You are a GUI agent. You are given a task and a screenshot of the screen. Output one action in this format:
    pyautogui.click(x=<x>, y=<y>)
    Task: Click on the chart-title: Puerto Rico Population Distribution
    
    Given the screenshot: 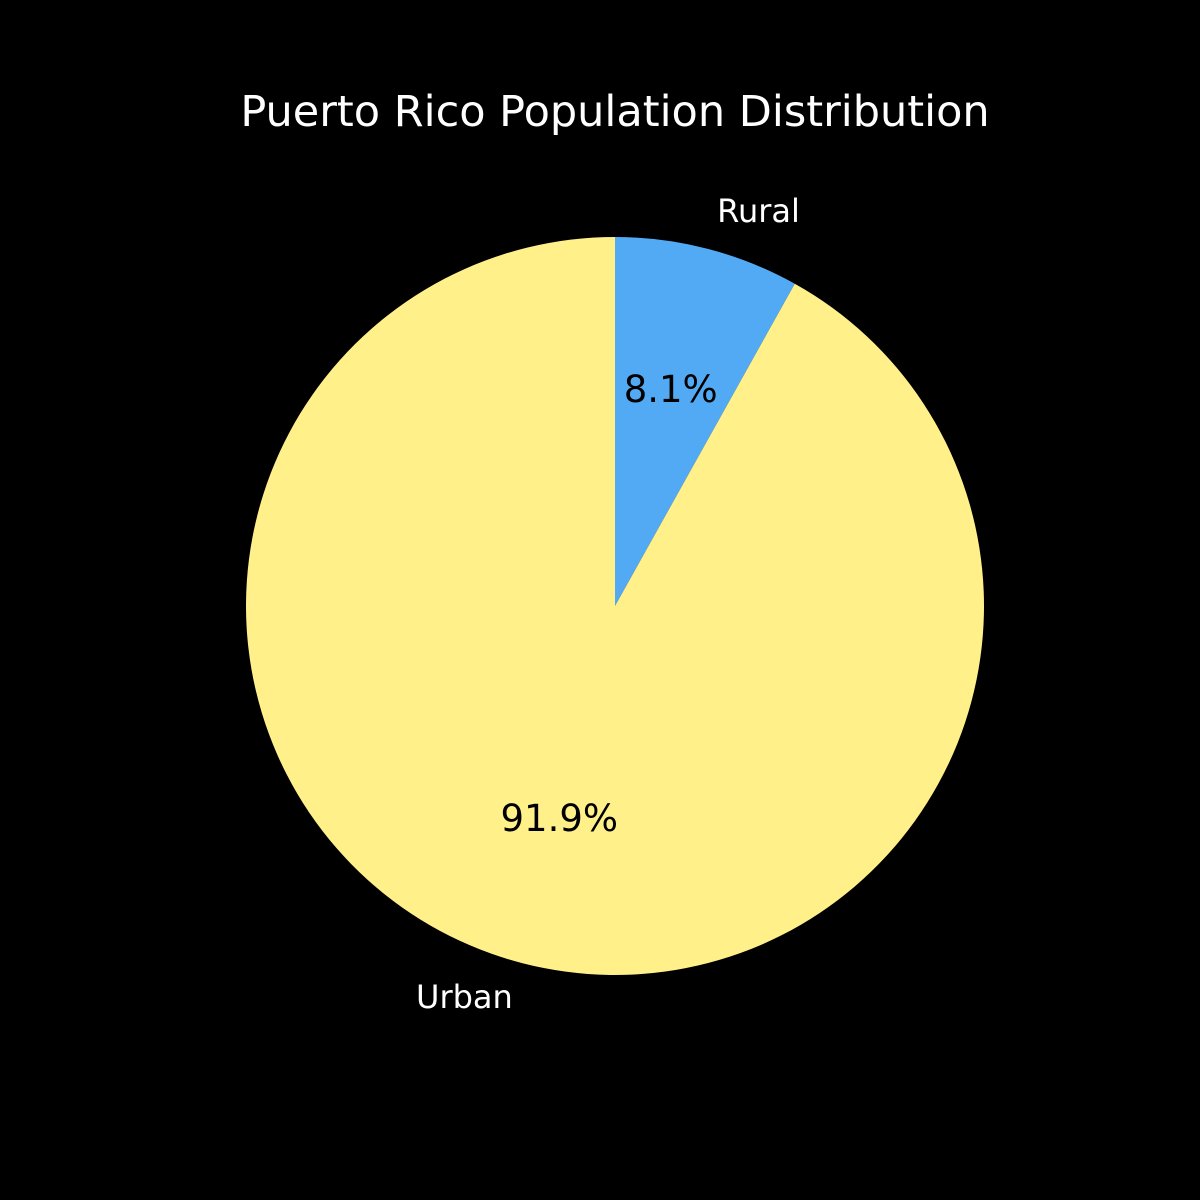 What is the action you would take?
    pyautogui.click(x=615, y=112)
    